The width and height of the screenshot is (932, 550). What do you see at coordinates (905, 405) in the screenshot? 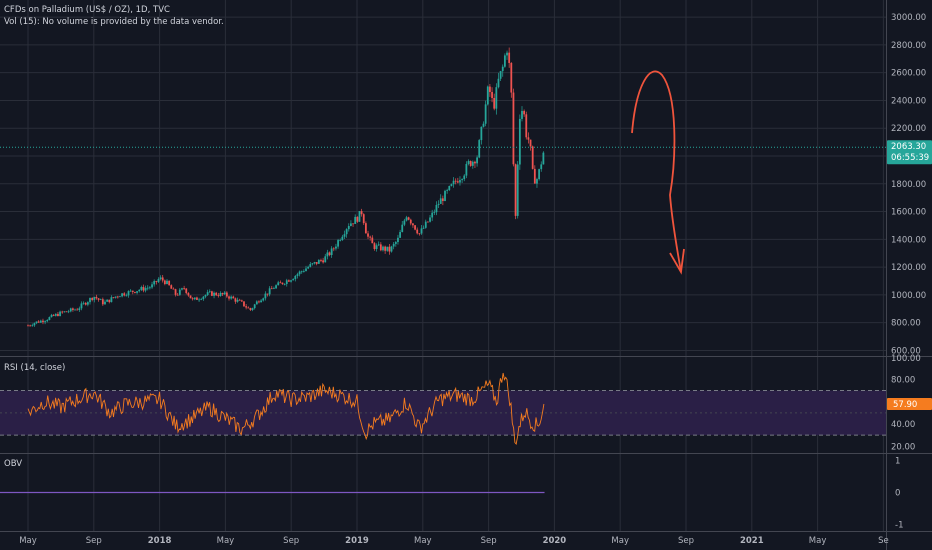
I see `rsi-value-text: 57.90` at bounding box center [905, 405].